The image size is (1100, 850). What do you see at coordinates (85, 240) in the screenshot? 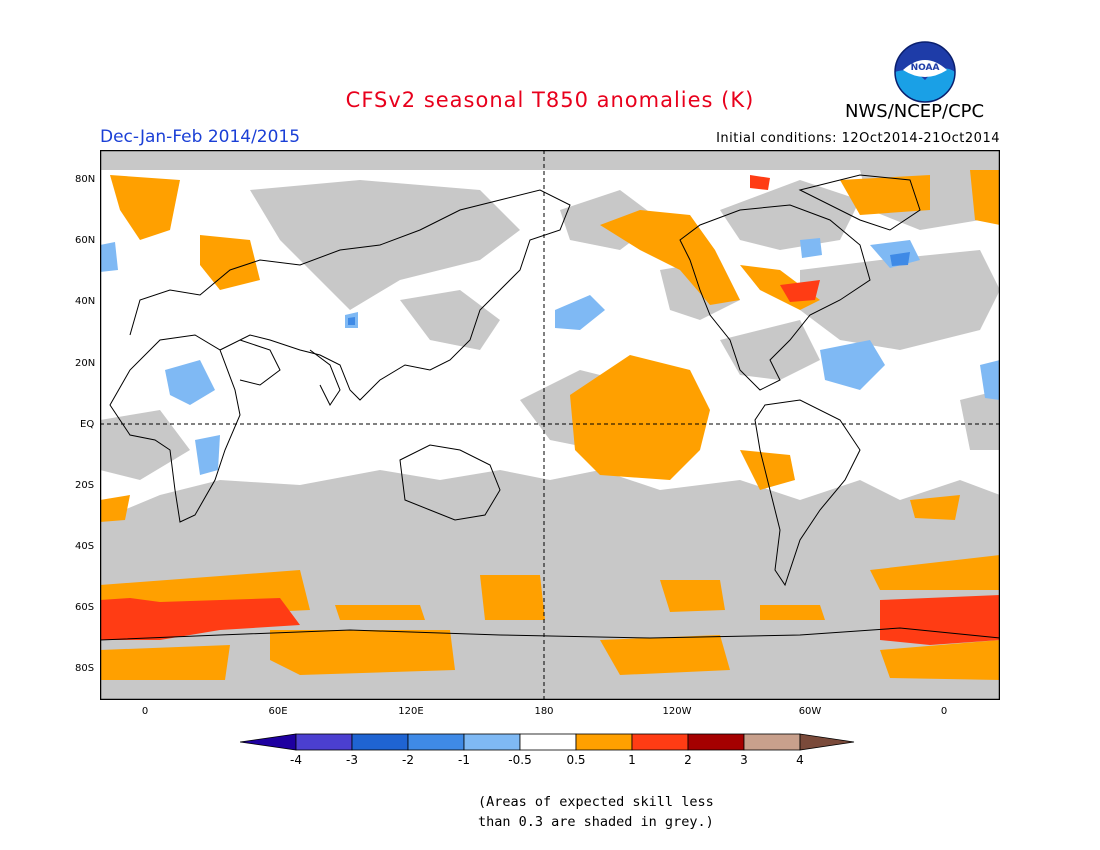
I see `lat-label-60n: 60N` at bounding box center [85, 240].